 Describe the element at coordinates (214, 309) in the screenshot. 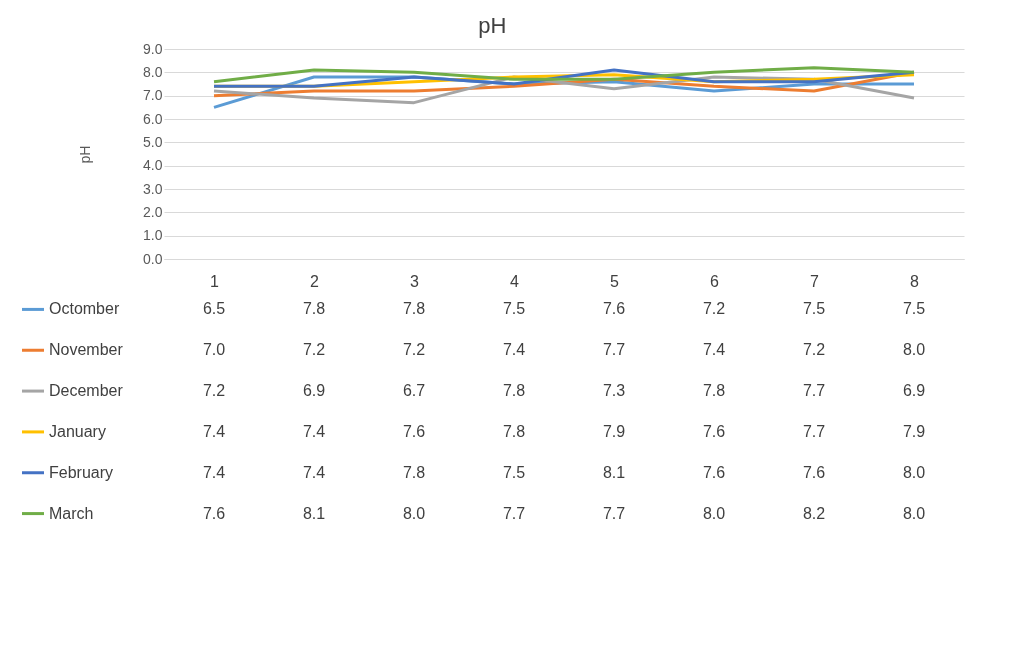

I see `data-label: 6.5` at that location.